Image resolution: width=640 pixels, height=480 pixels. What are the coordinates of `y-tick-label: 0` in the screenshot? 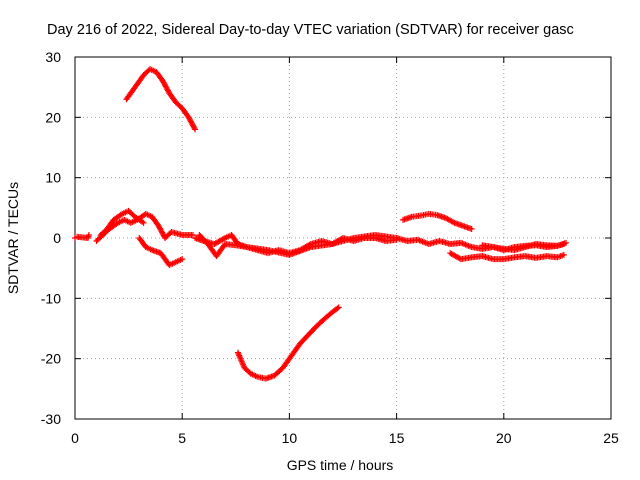 It's located at (57, 238).